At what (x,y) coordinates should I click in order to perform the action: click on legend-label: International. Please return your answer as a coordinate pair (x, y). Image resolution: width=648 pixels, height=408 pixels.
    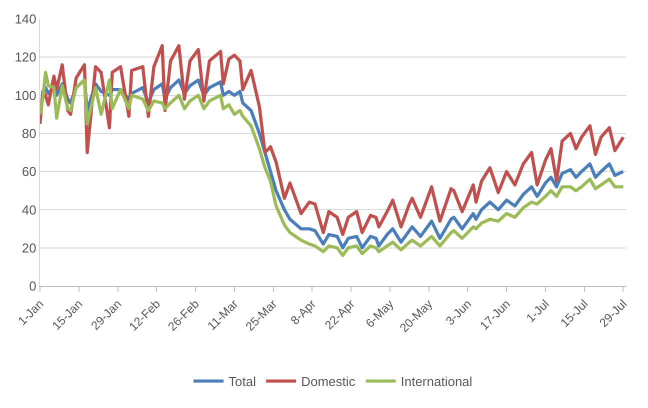
    Looking at the image, I should click on (436, 382).